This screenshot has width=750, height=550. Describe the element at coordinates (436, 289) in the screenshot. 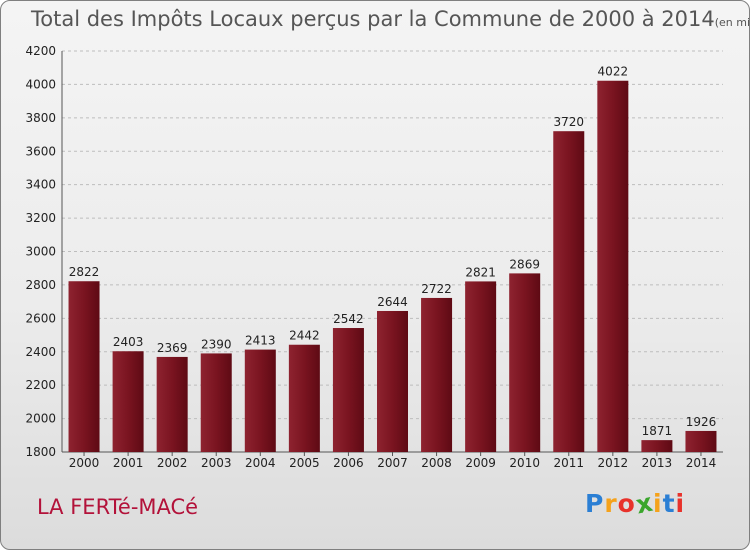

I see `data-label: 2722` at that location.